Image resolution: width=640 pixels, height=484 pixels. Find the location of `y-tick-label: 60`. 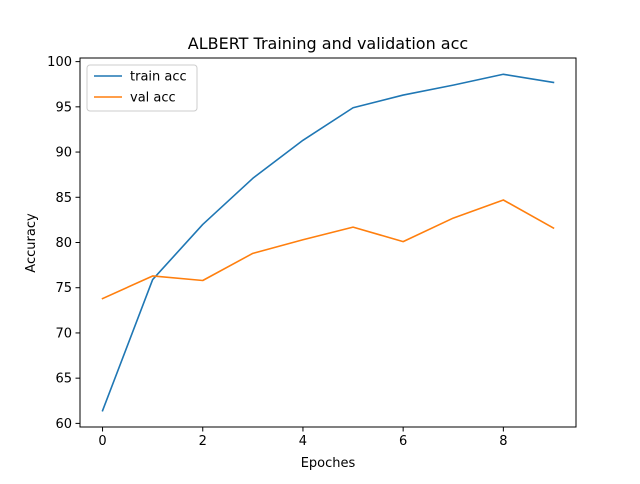

y-tick-label: 60 is located at coordinates (63, 424).